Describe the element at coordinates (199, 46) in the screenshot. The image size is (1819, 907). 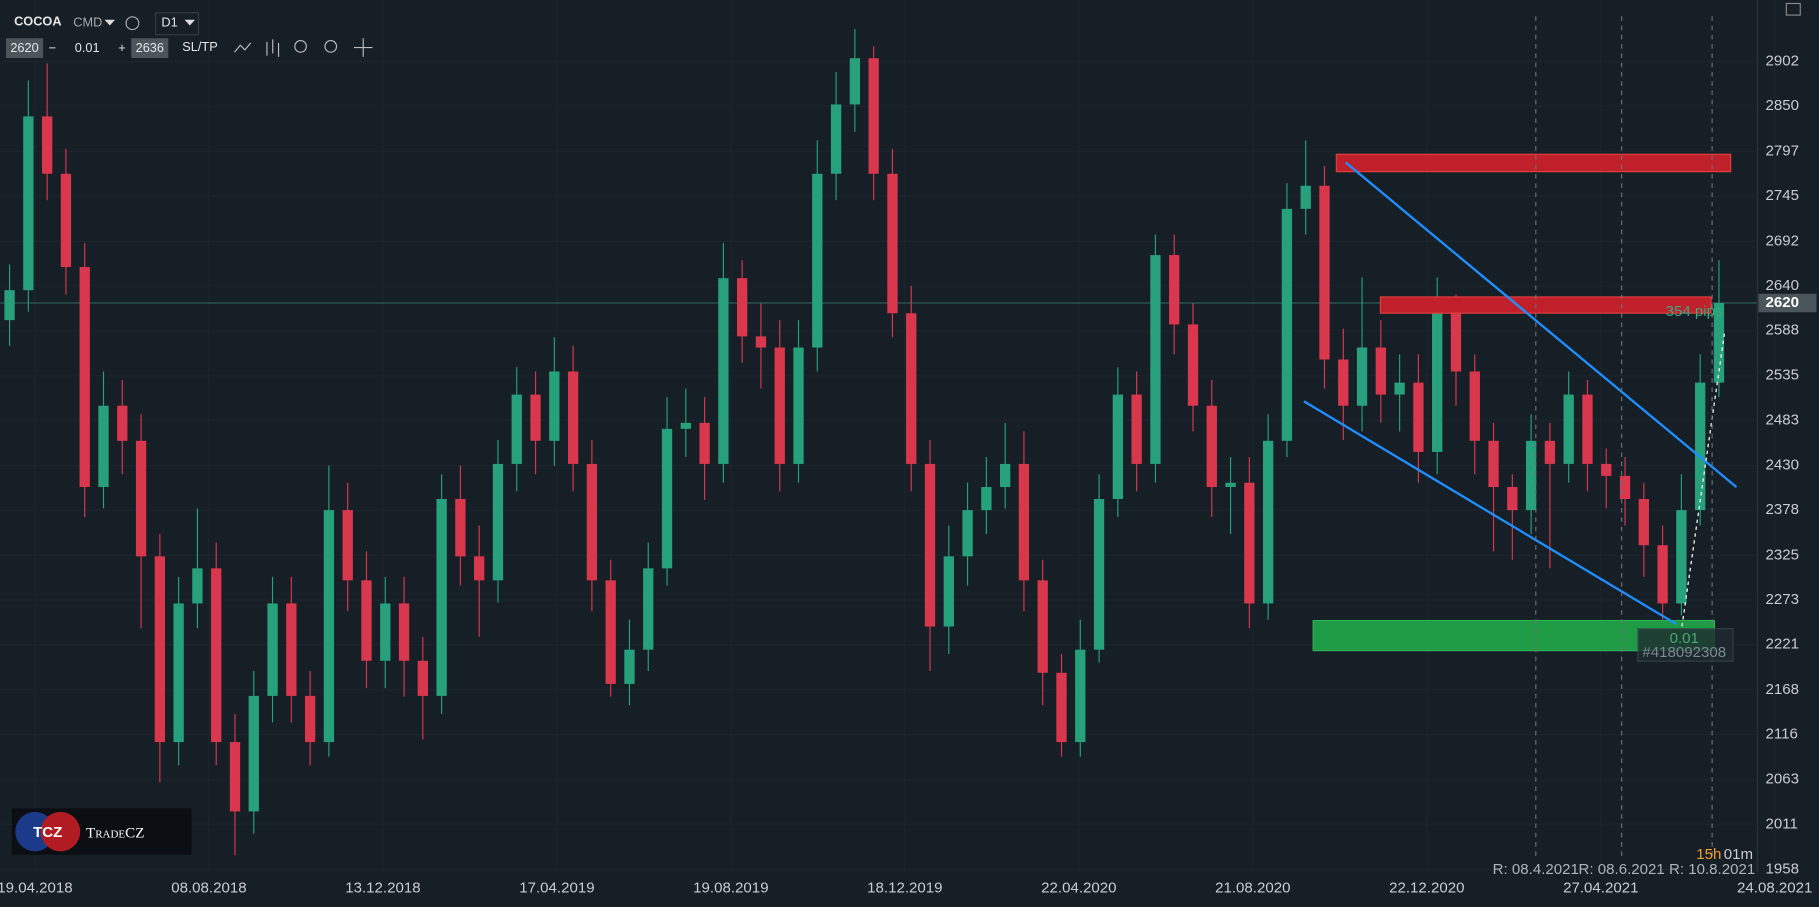
I see `sltp: SL/TP` at that location.